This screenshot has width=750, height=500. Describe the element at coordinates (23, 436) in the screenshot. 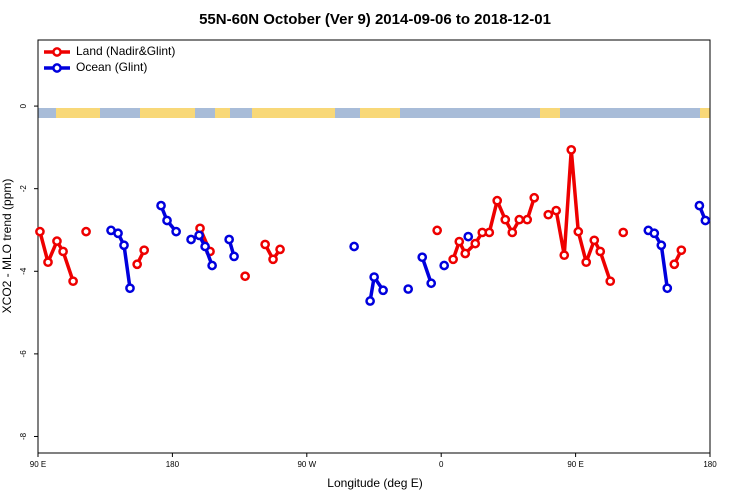

I see `y-tick-label: -8` at that location.